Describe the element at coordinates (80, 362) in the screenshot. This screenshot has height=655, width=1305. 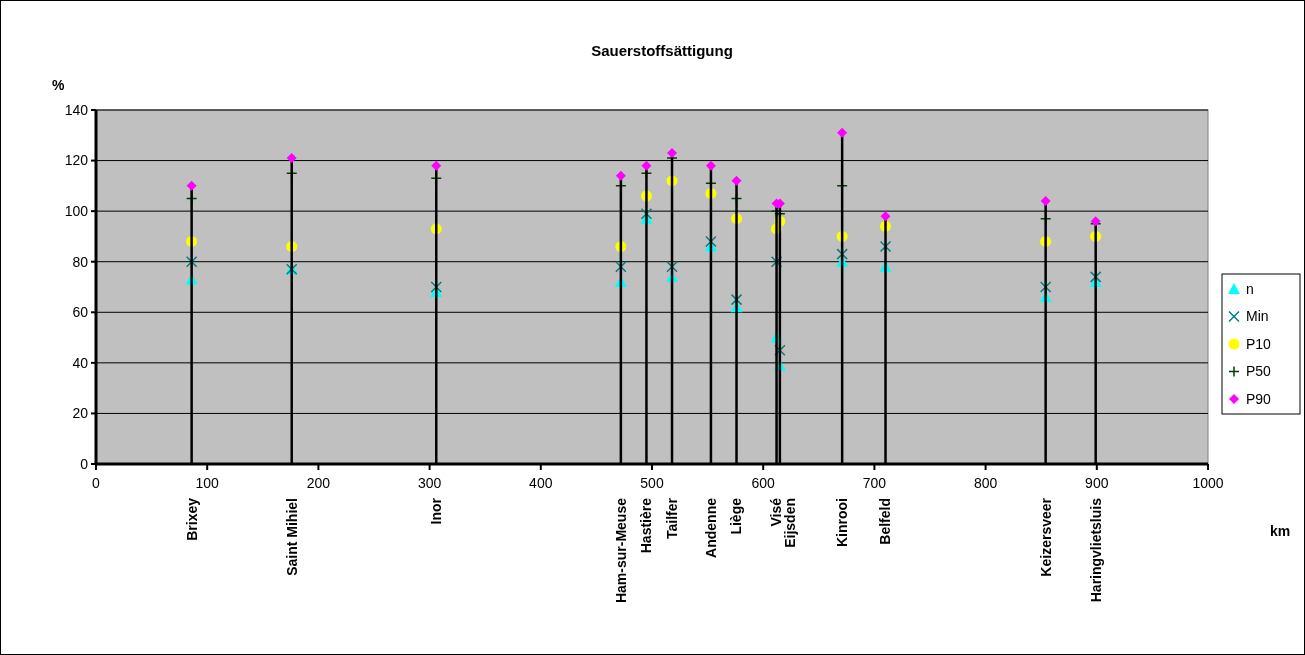
I see `y-tick-label: 40` at that location.